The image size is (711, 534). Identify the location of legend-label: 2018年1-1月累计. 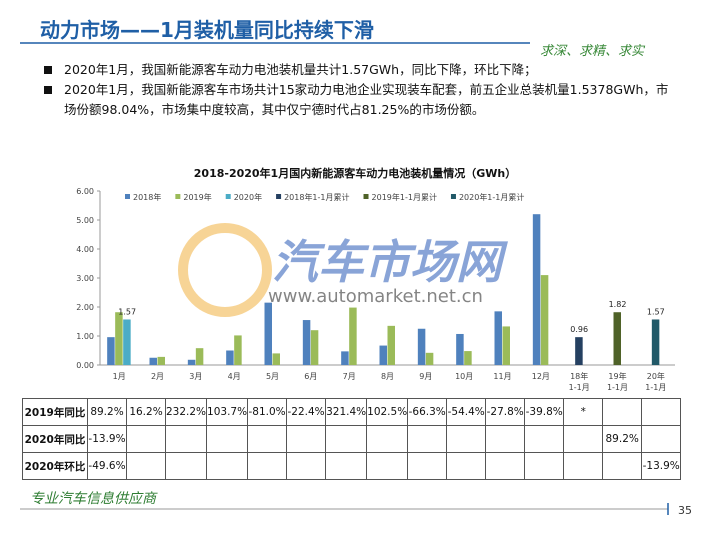
(316, 197).